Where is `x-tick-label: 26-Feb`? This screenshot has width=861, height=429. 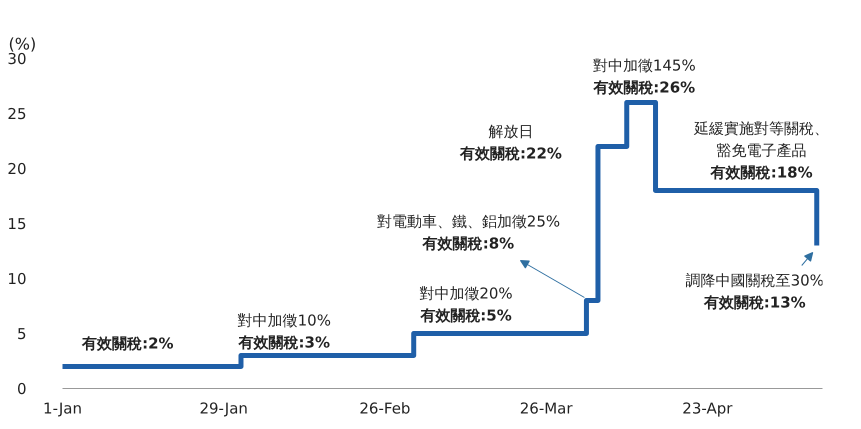 x-tick-label: 26-Feb is located at coordinates (384, 409).